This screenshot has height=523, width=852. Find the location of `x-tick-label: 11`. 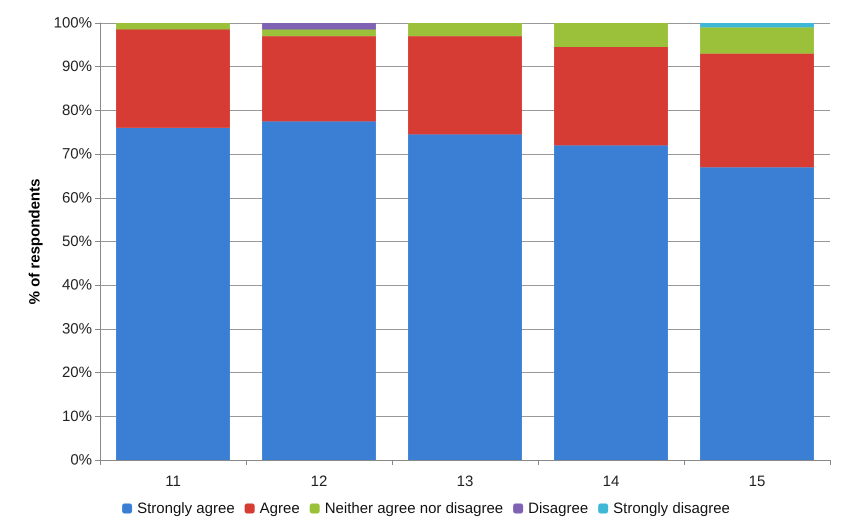

x-tick-label: 11 is located at coordinates (173, 481).